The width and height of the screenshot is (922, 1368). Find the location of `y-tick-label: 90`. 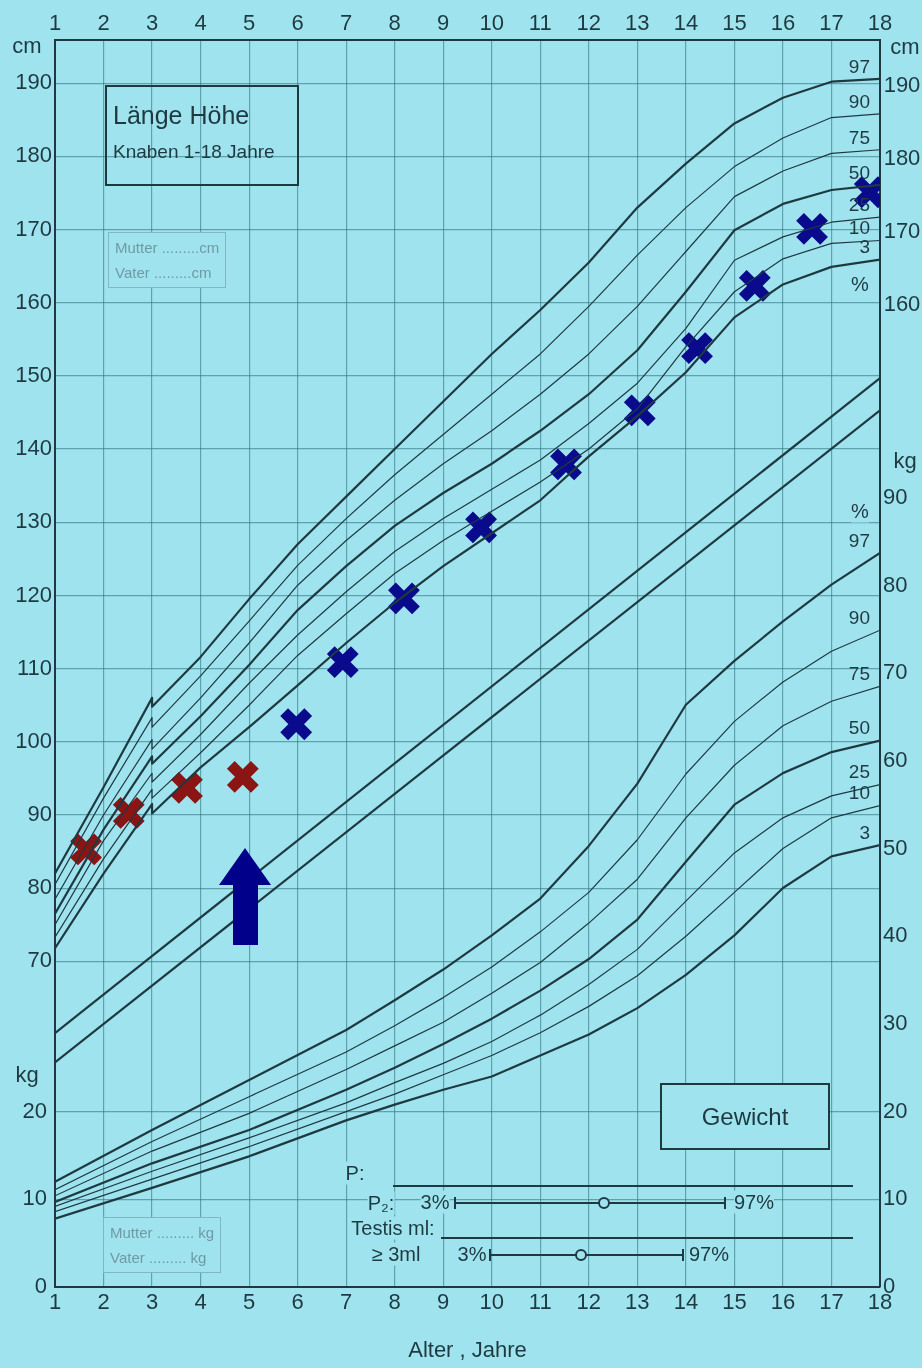

y-tick-label: 90 is located at coordinates (39, 814).